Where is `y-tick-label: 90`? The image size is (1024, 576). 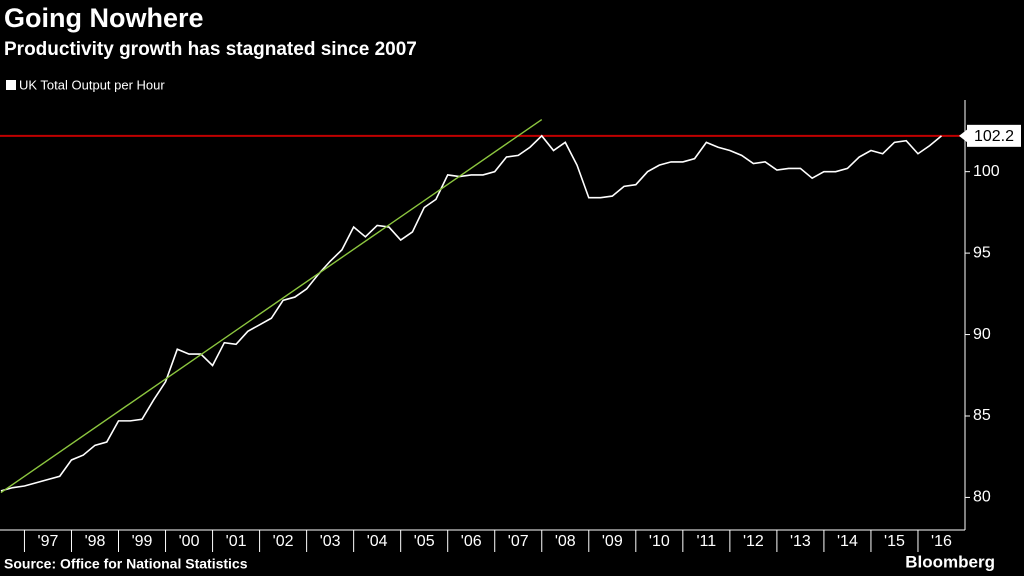 y-tick-label: 90 is located at coordinates (982, 334).